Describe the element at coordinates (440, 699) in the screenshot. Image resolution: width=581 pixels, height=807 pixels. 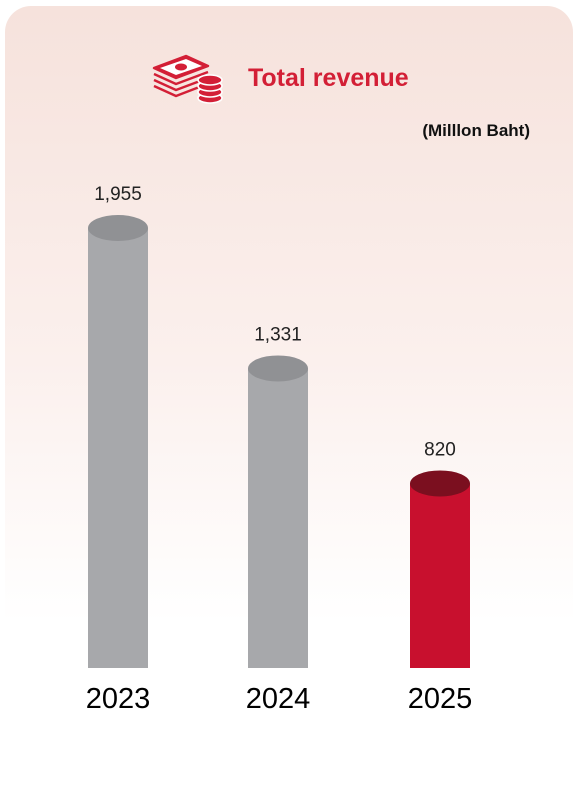
I see `category-label-2025: 2025` at that location.